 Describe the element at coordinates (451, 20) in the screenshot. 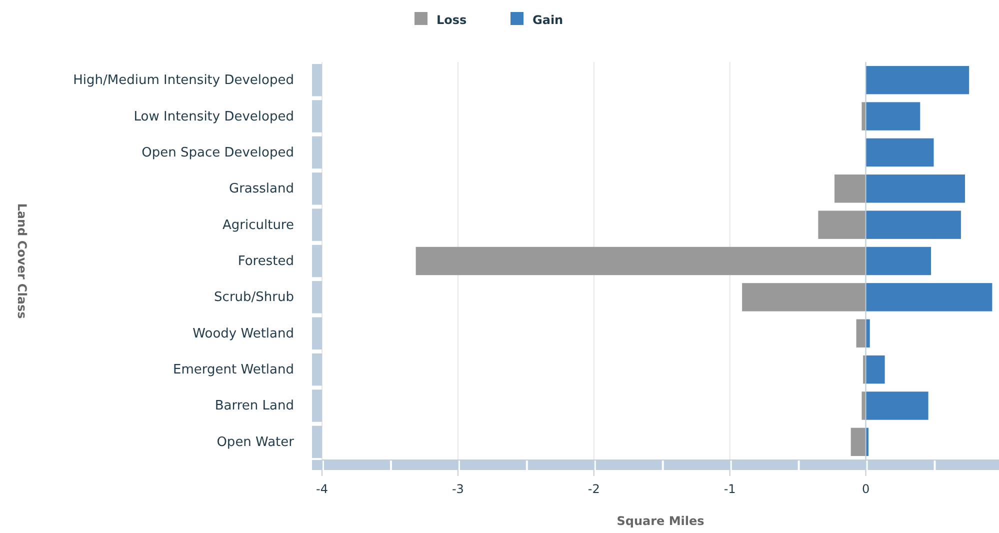

I see `legend-label: Loss` at that location.